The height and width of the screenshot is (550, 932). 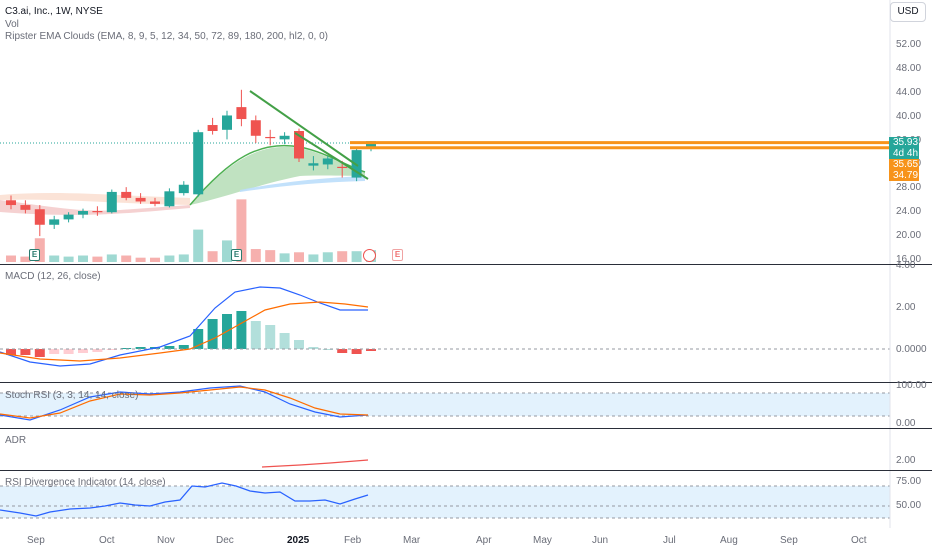 What do you see at coordinates (302, 184) in the screenshot?
I see `ema-cloud-long` at bounding box center [302, 184].